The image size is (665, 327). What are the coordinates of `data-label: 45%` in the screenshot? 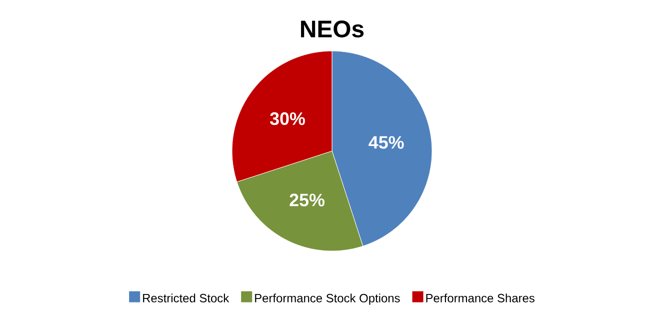 It's located at (386, 142).